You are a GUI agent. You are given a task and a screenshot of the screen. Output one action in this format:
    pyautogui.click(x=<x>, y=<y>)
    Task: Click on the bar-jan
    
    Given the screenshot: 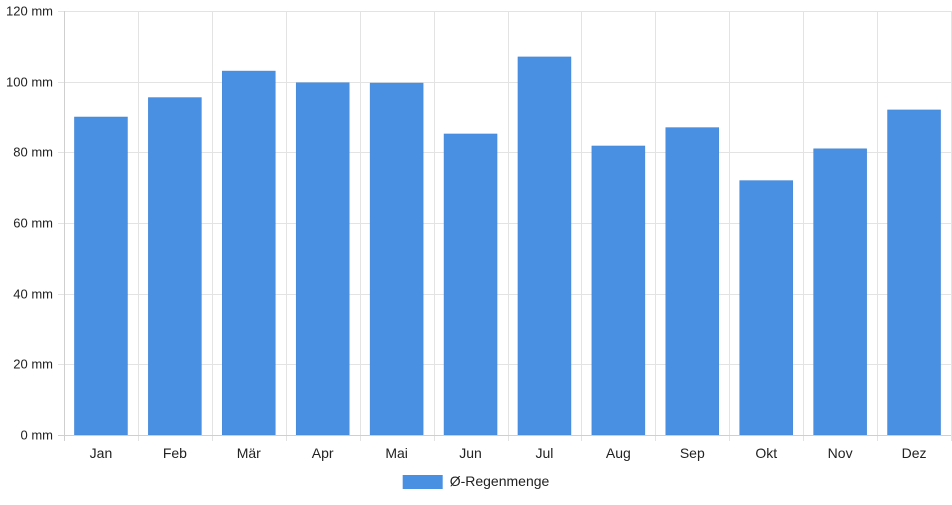 What is the action you would take?
    pyautogui.click(x=101, y=276)
    